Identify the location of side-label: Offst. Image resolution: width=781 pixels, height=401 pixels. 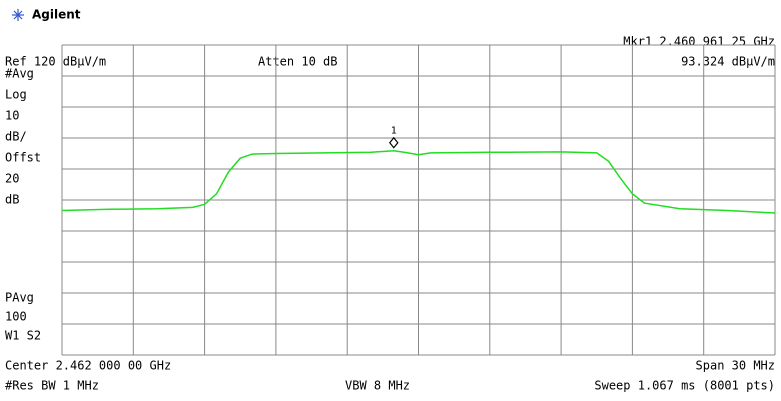
(23, 158).